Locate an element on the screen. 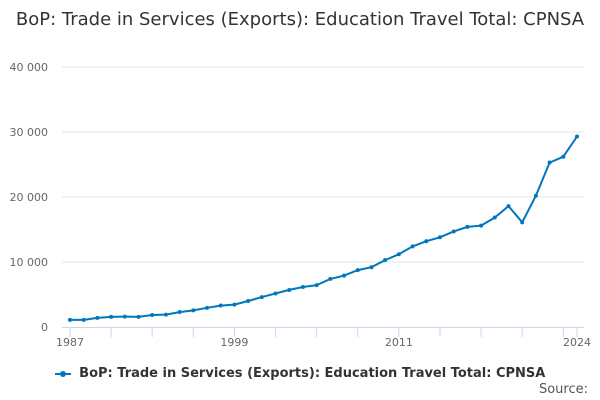  y-tick-label: 20 000 is located at coordinates (29, 197).